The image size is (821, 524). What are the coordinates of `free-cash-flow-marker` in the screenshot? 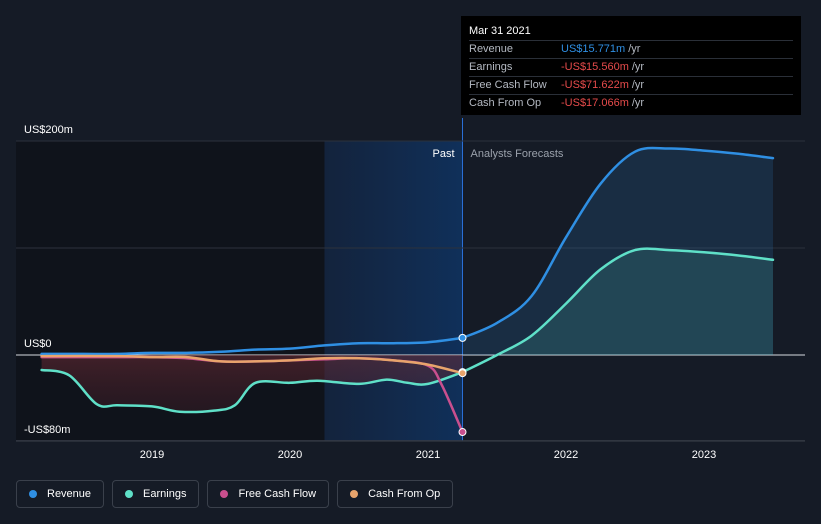 It's located at (462, 432).